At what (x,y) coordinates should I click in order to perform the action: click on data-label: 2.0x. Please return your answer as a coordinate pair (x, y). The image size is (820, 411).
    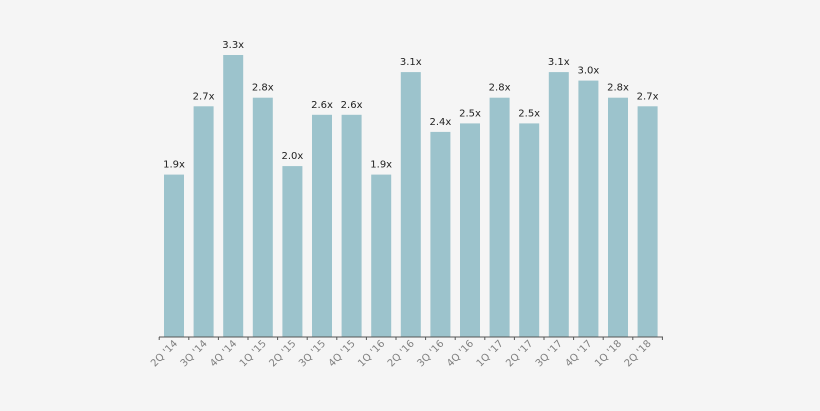
    Looking at the image, I should click on (292, 156).